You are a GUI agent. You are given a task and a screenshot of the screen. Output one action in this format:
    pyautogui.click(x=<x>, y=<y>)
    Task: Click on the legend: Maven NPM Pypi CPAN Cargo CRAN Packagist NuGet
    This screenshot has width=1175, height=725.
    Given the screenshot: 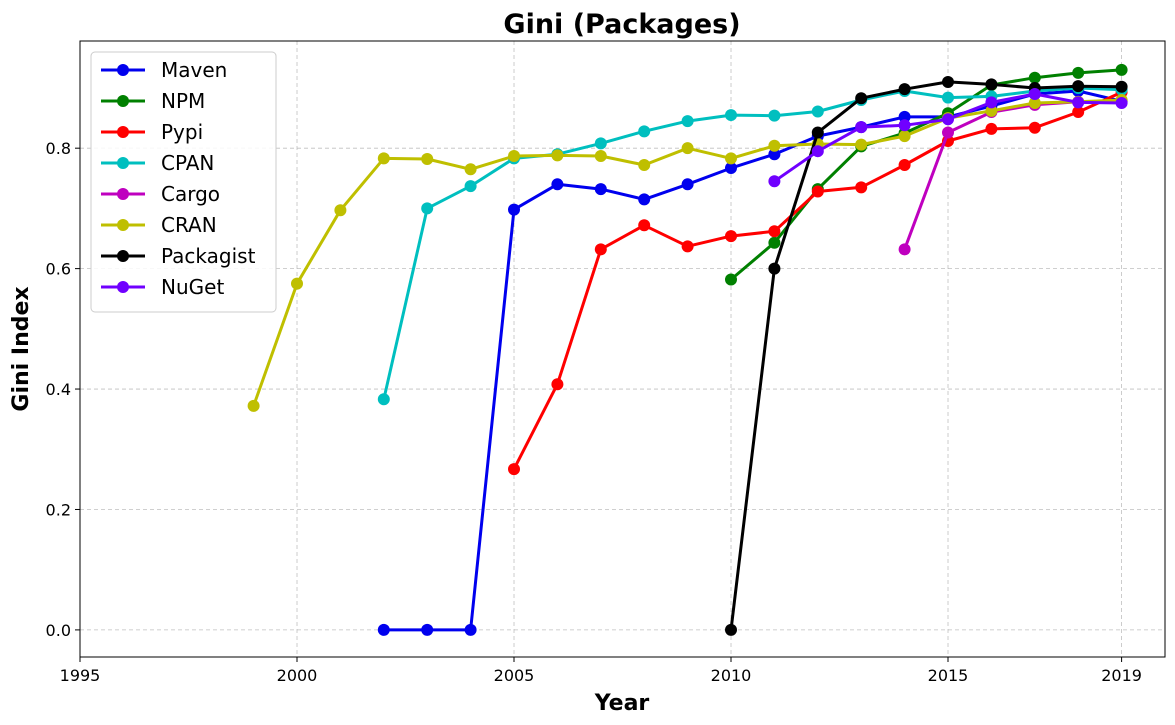 What is the action you would take?
    pyautogui.click(x=183, y=182)
    